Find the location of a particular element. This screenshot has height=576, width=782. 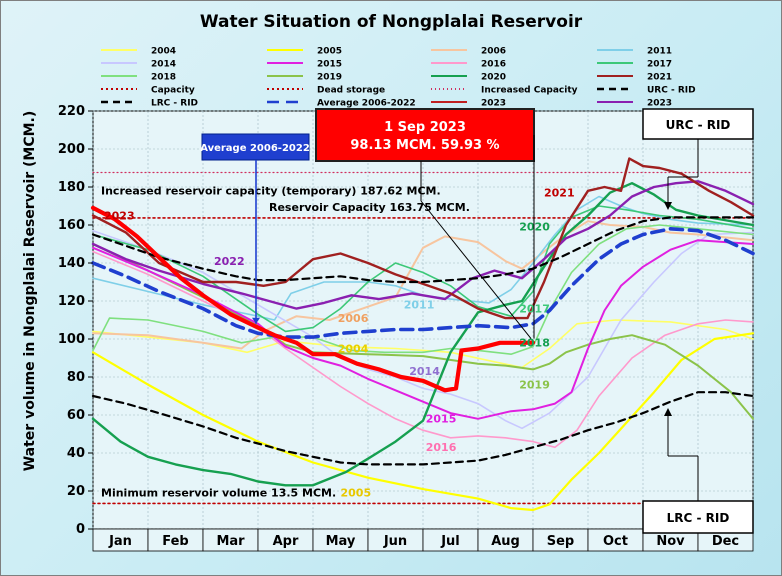

legend-label: 2005 is located at coordinates (329, 52).